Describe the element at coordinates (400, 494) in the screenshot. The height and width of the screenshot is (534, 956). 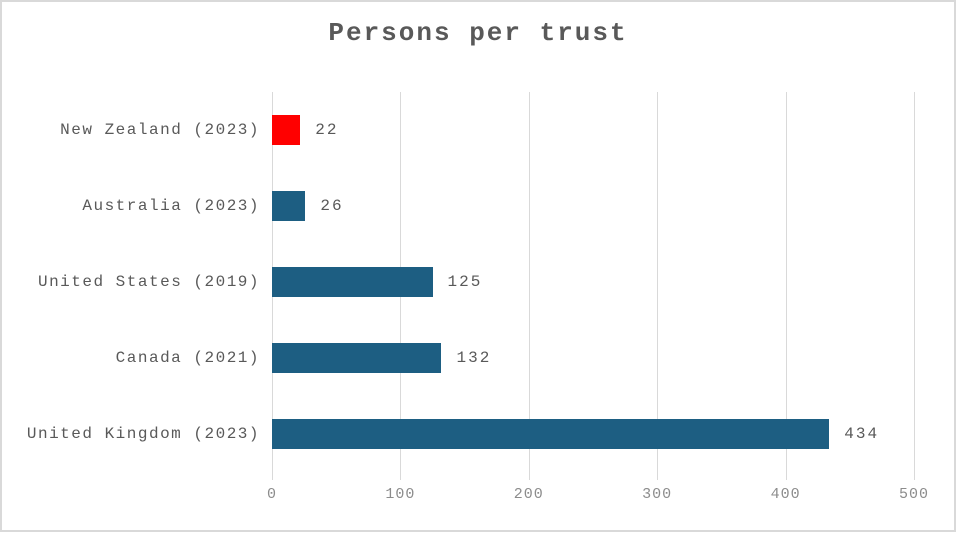
I see `x-axis-tick-label: 100` at that location.